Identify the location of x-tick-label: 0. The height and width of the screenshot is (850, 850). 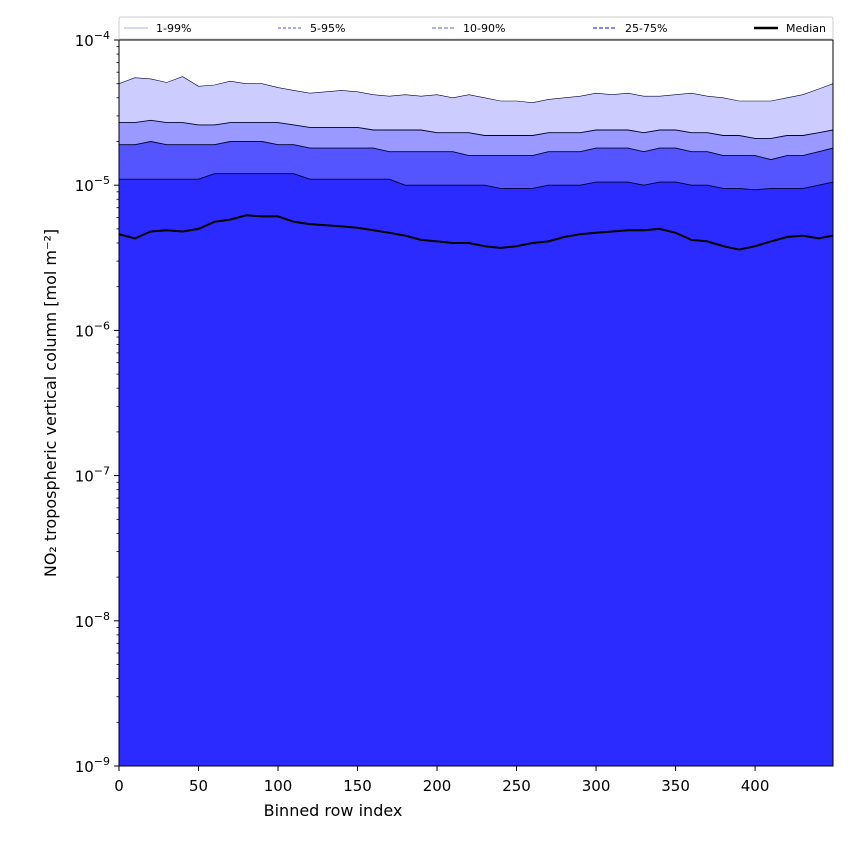
(119, 786).